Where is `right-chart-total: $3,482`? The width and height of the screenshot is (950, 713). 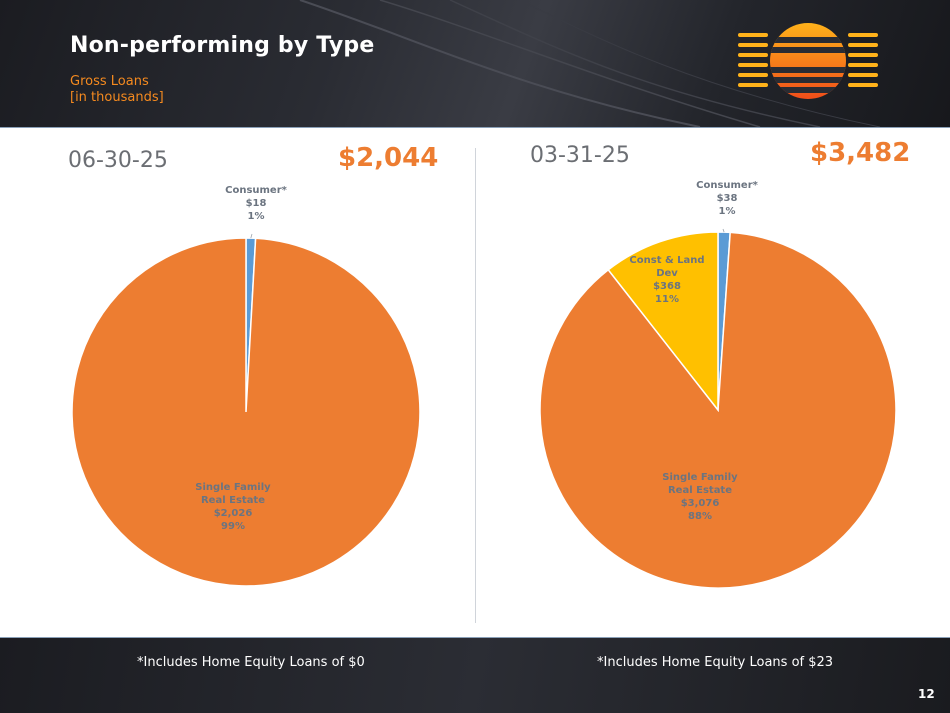 right-chart-total: $3,482 is located at coordinates (860, 153).